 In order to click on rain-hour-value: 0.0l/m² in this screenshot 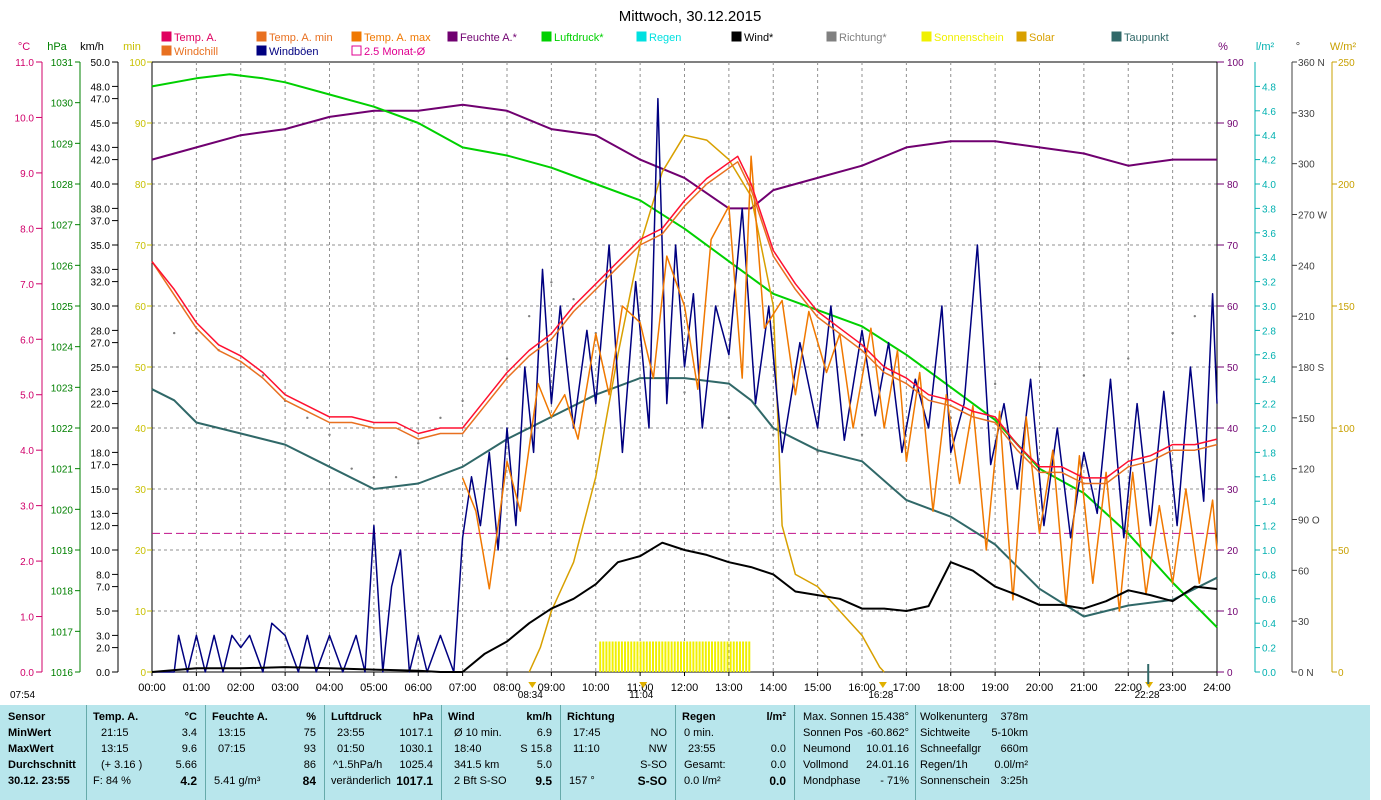, I will do `click(1011, 765)`.